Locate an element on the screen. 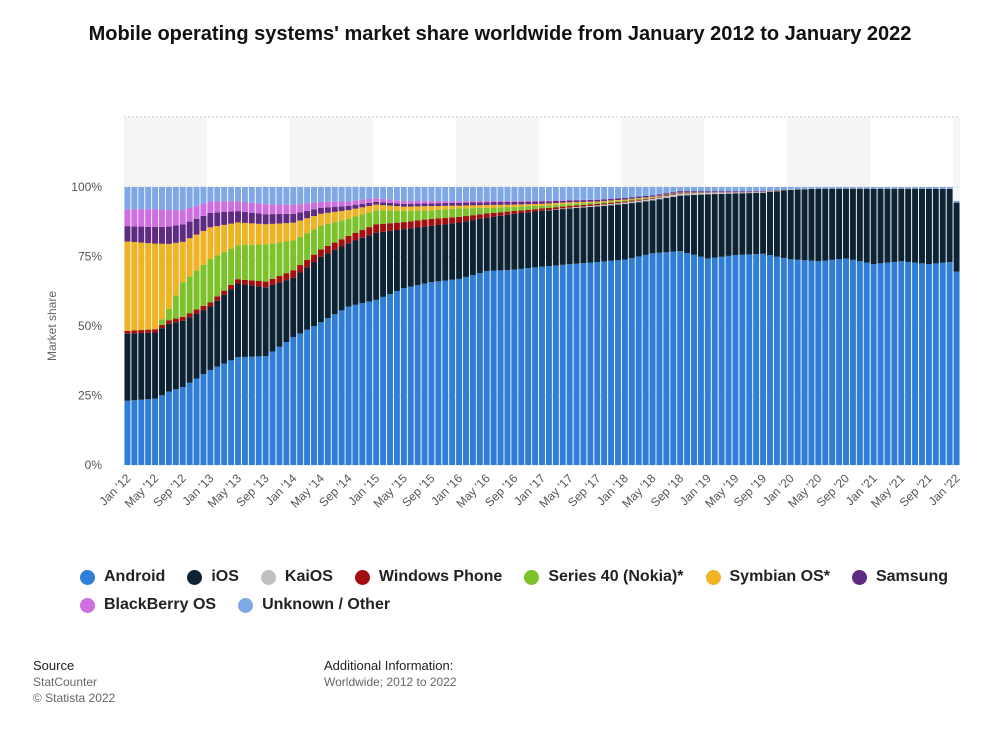 The image size is (1000, 743). legend-item: Windows Phone is located at coordinates (428, 577).